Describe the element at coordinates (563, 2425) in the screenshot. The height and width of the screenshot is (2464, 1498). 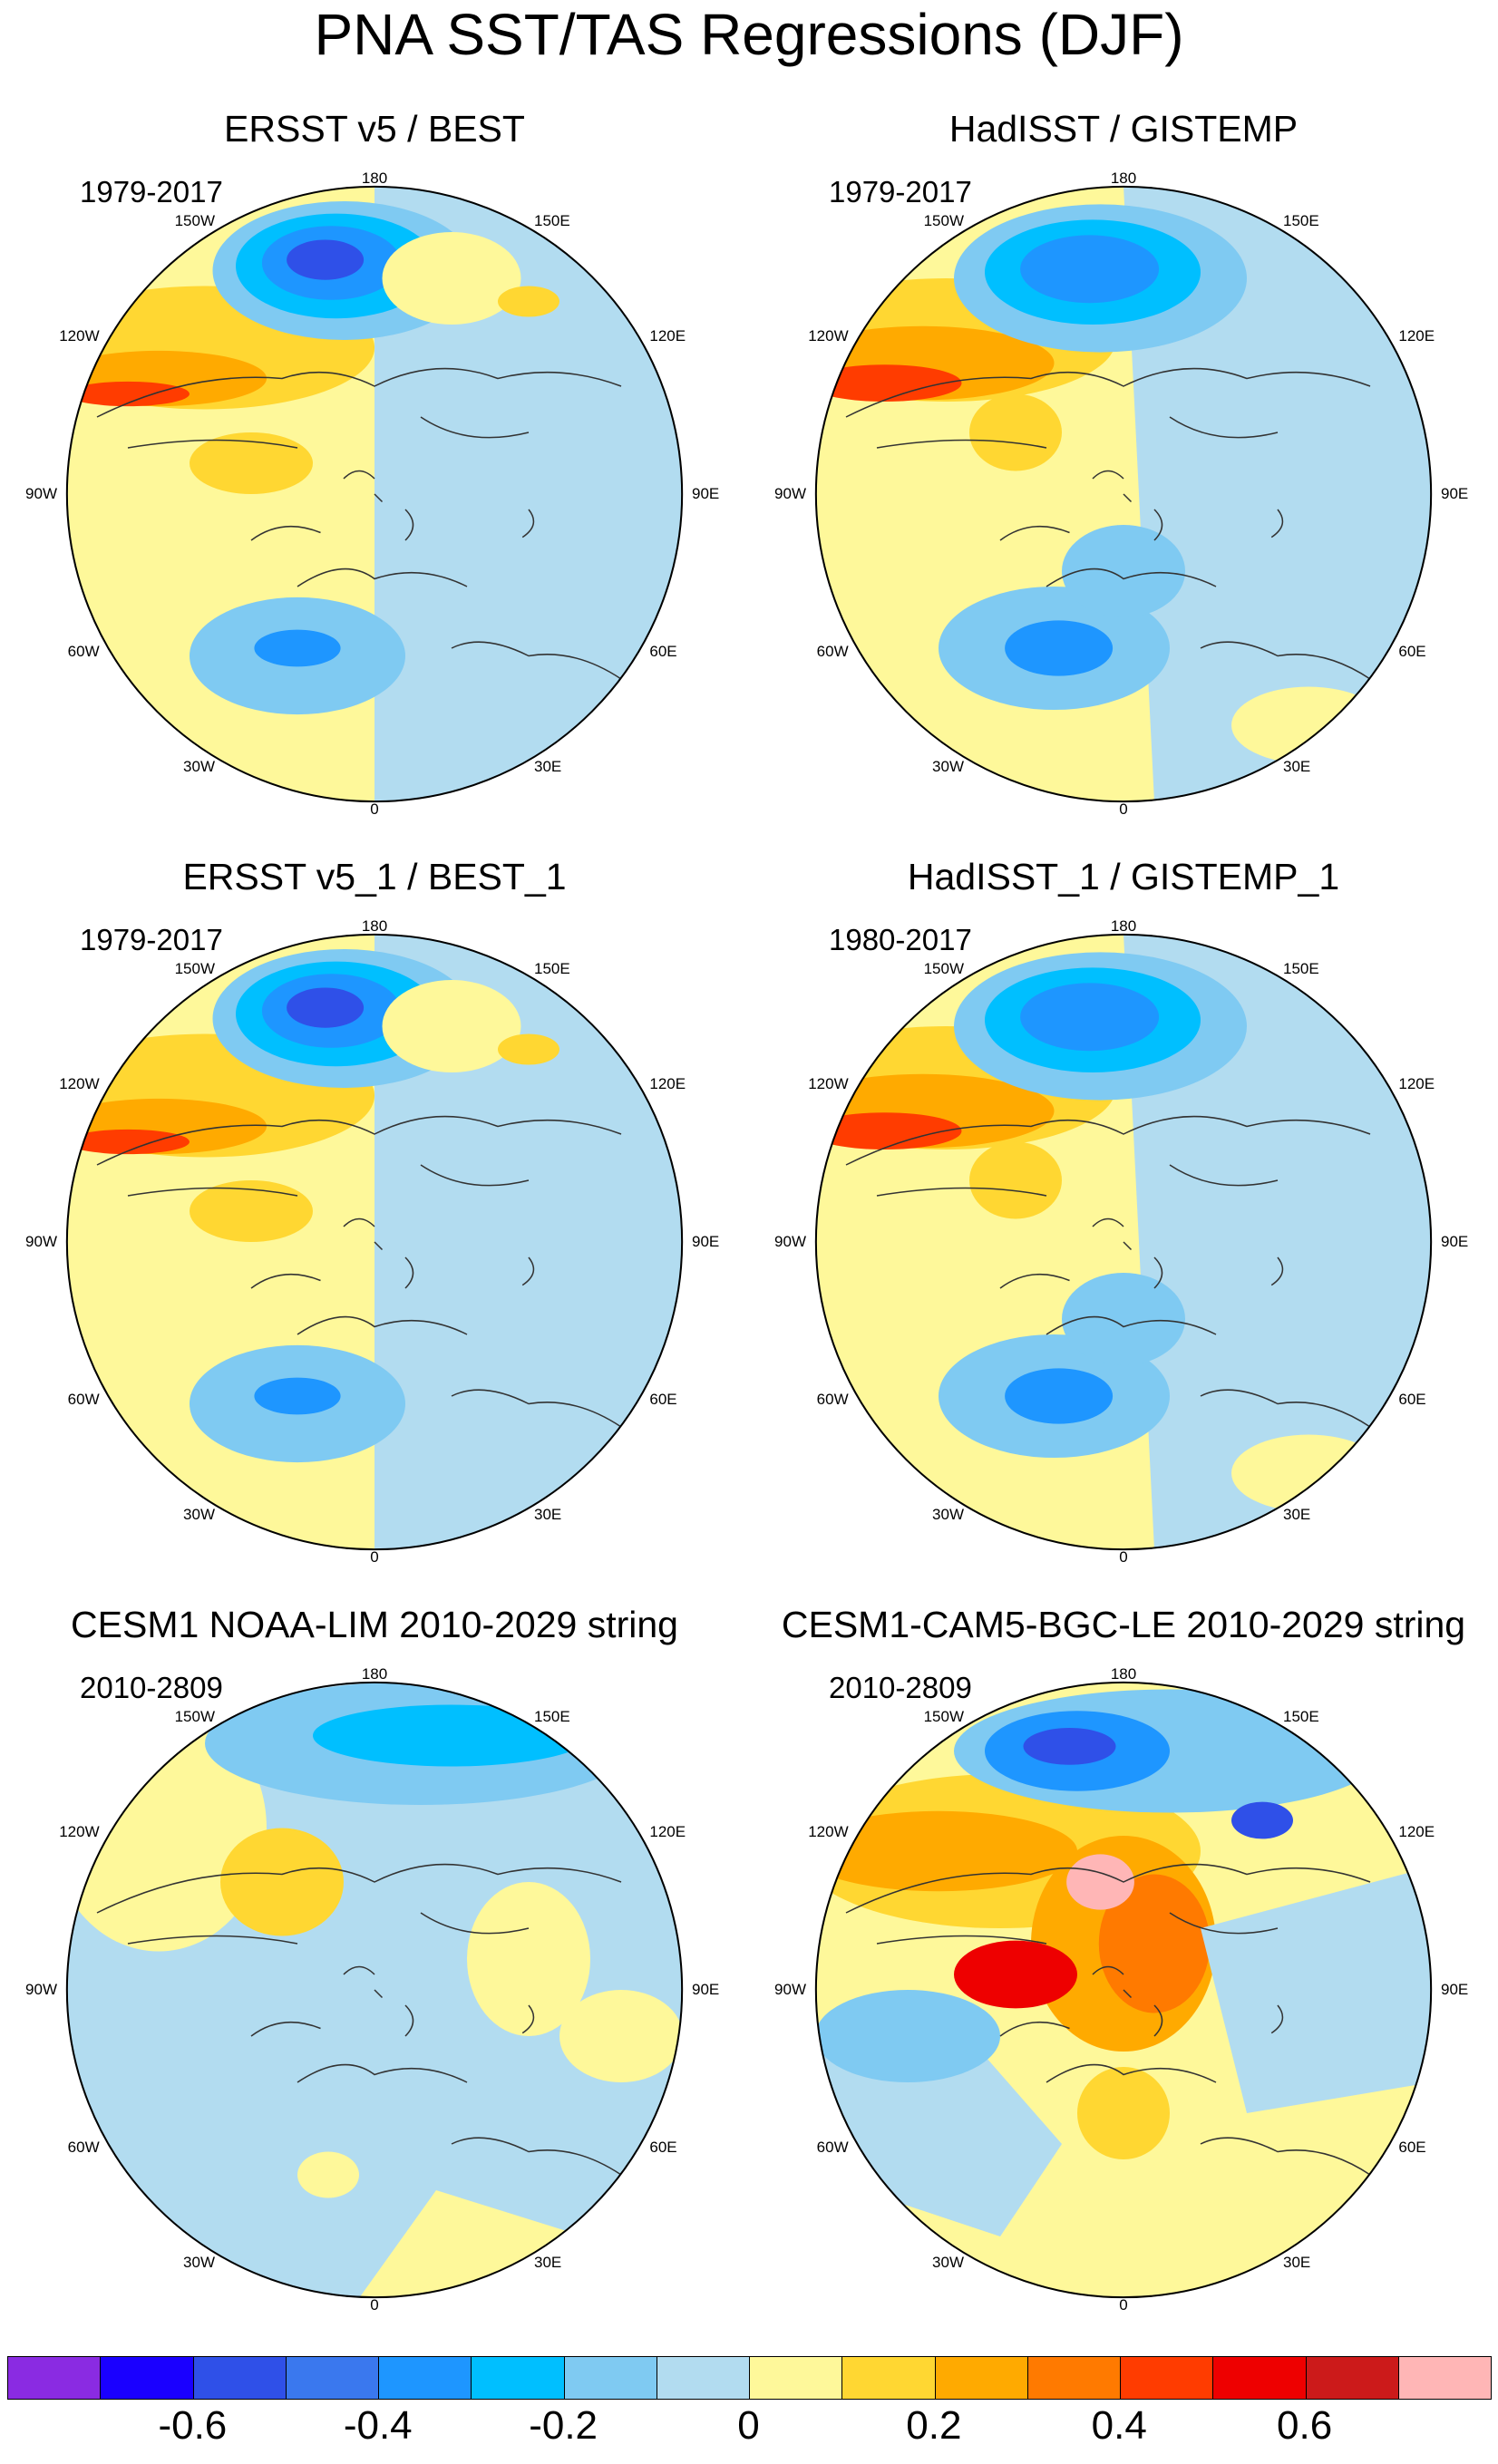
I see `colorbar-label: -0.2` at that location.